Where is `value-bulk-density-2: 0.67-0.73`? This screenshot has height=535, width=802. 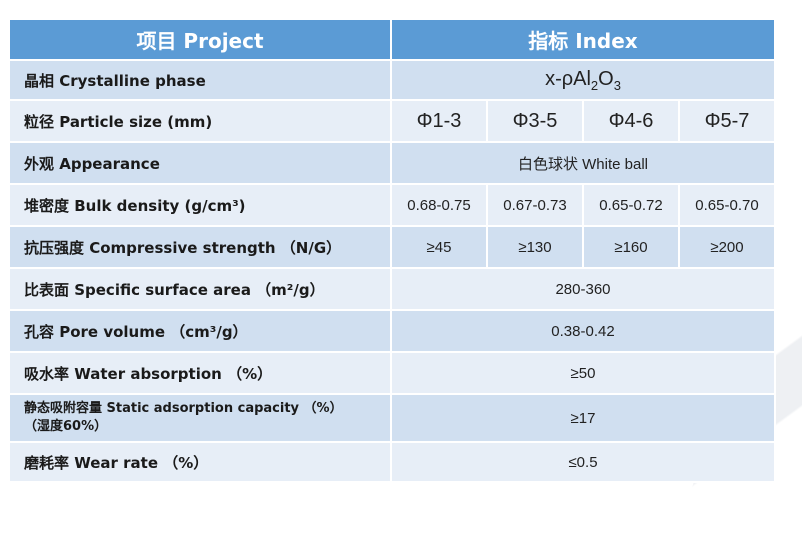 value-bulk-density-2: 0.67-0.73 is located at coordinates (535, 205).